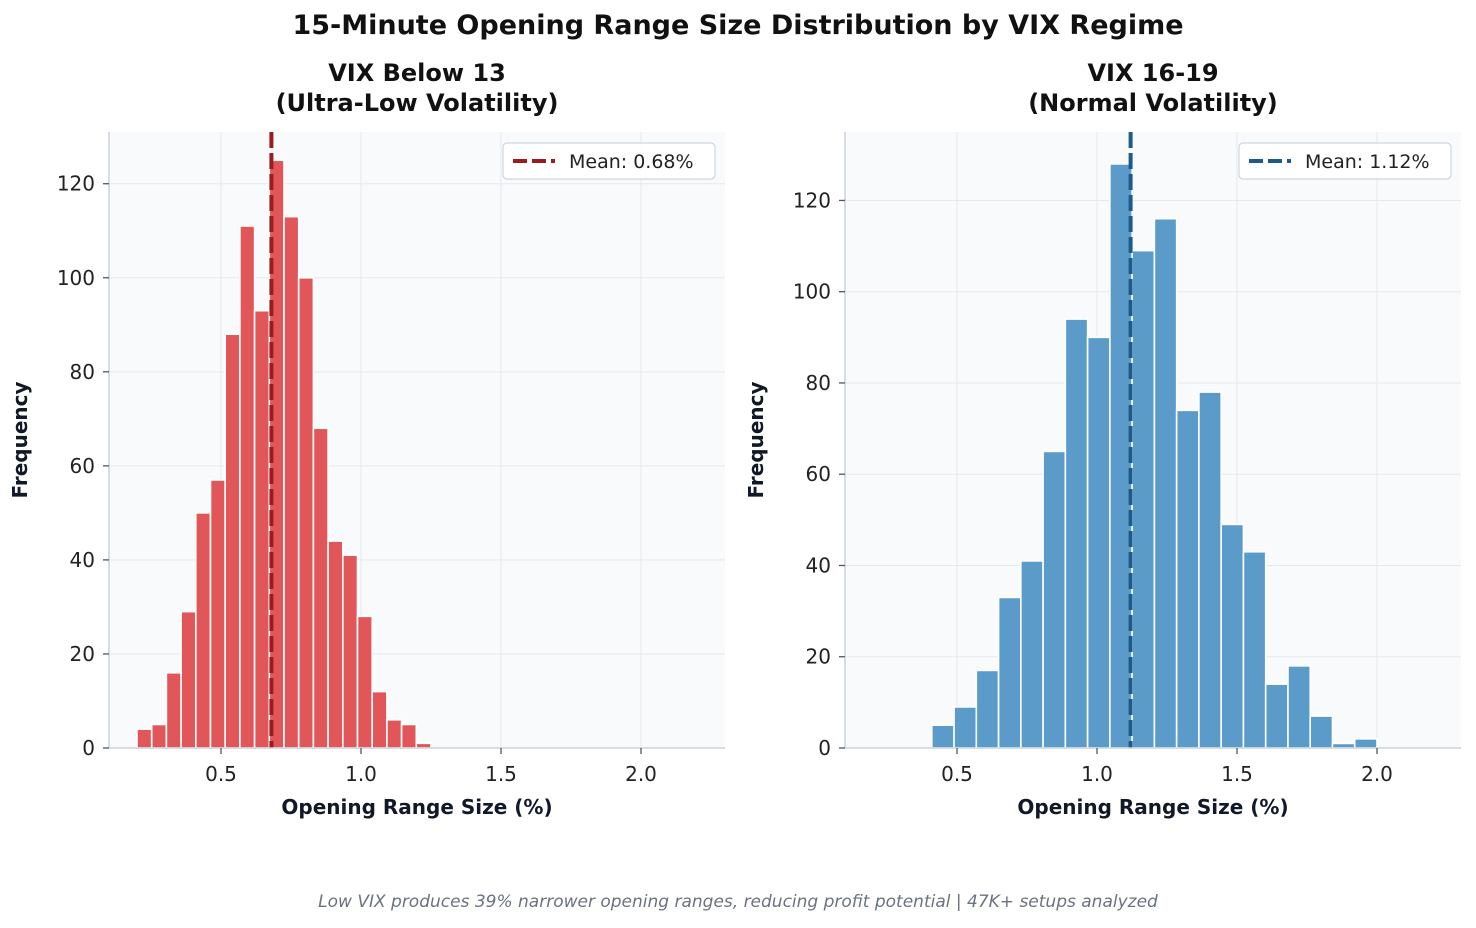 The image size is (1476, 928). Describe the element at coordinates (812, 292) in the screenshot. I see `right-y-tick-label-5: 100` at that location.